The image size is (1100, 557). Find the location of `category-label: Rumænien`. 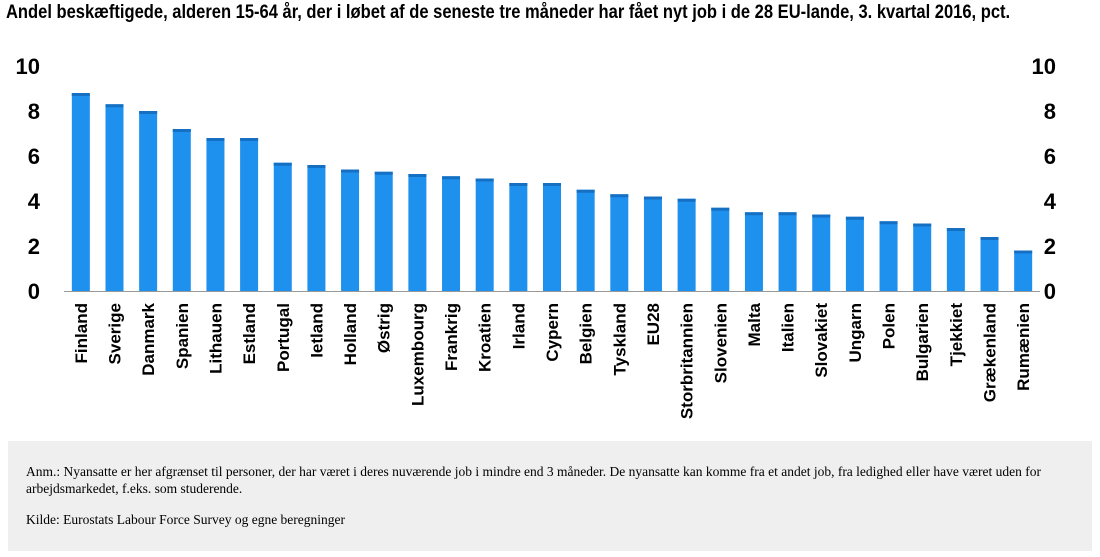

category-label: Rumænien is located at coordinates (1023, 347).